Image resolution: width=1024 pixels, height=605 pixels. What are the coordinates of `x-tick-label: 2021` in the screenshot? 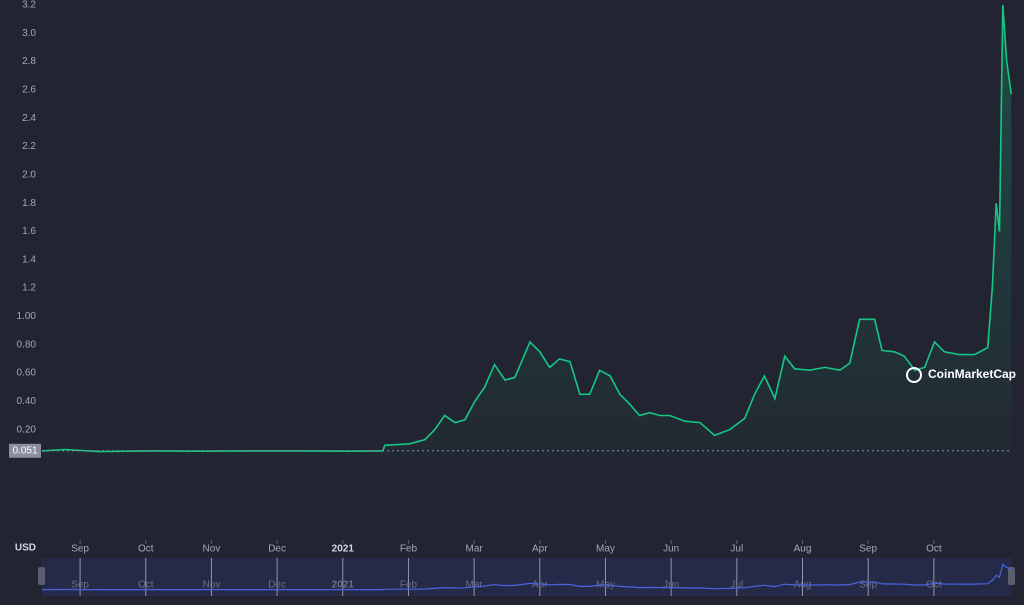 It's located at (343, 549).